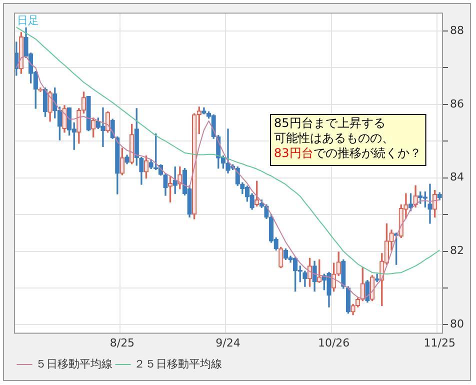 The width and height of the screenshot is (476, 385). I want to click on x-tick-label: 11/25, so click(440, 343).